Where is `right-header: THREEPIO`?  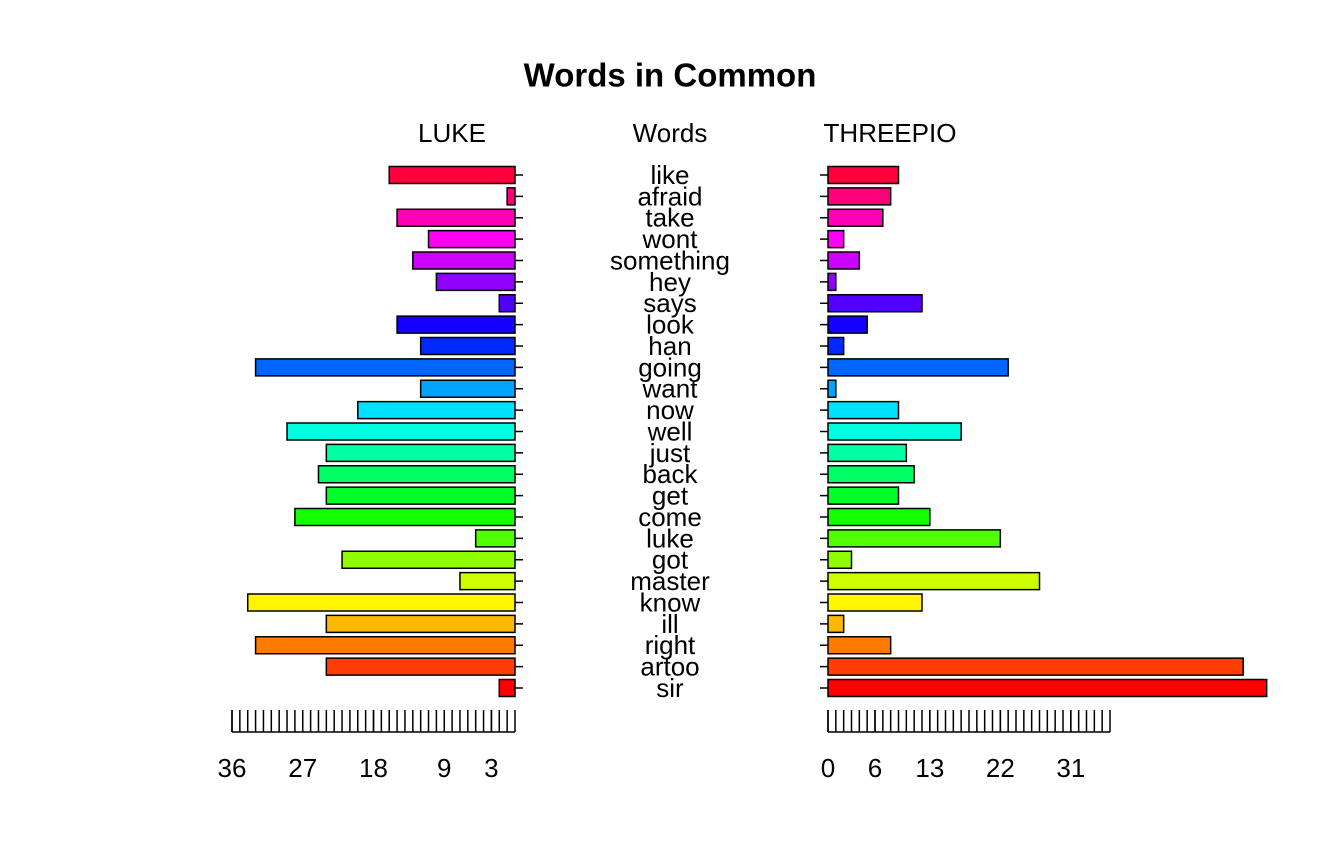
right-header: THREEPIO is located at coordinates (890, 133).